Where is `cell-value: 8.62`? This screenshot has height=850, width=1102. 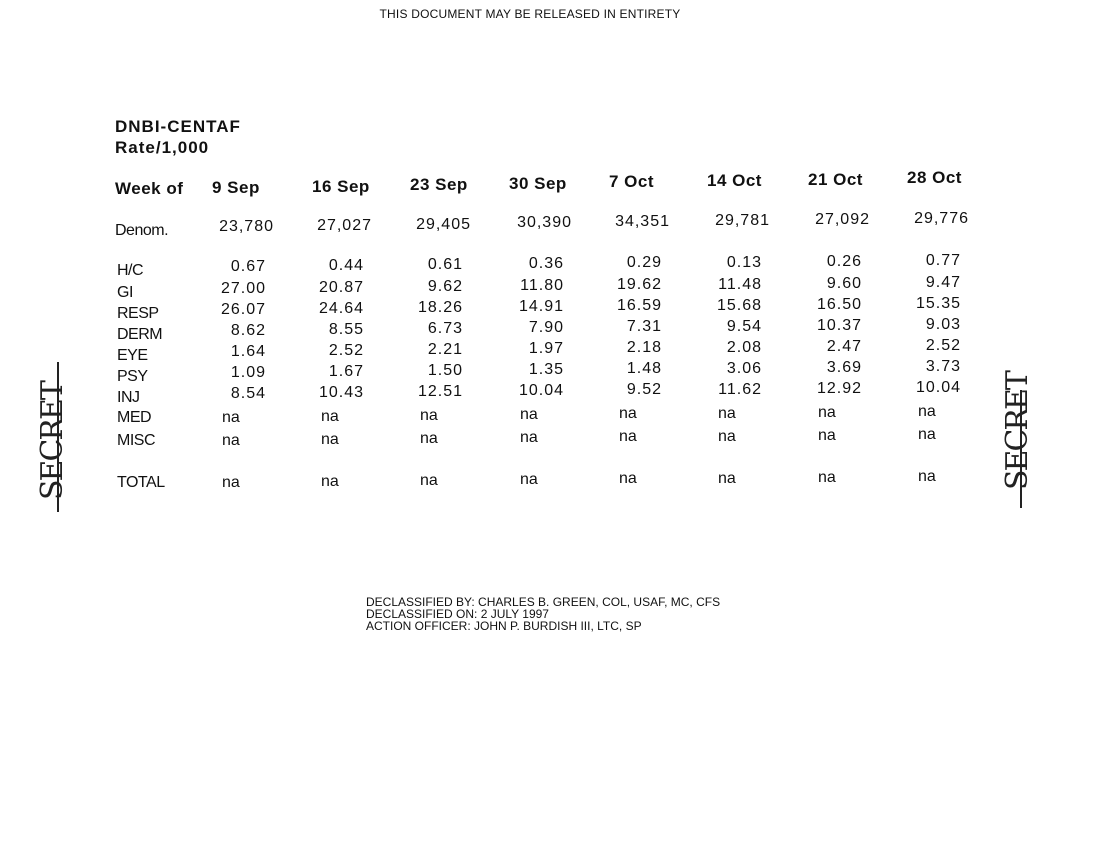
cell-value: 8.62 is located at coordinates (248, 330).